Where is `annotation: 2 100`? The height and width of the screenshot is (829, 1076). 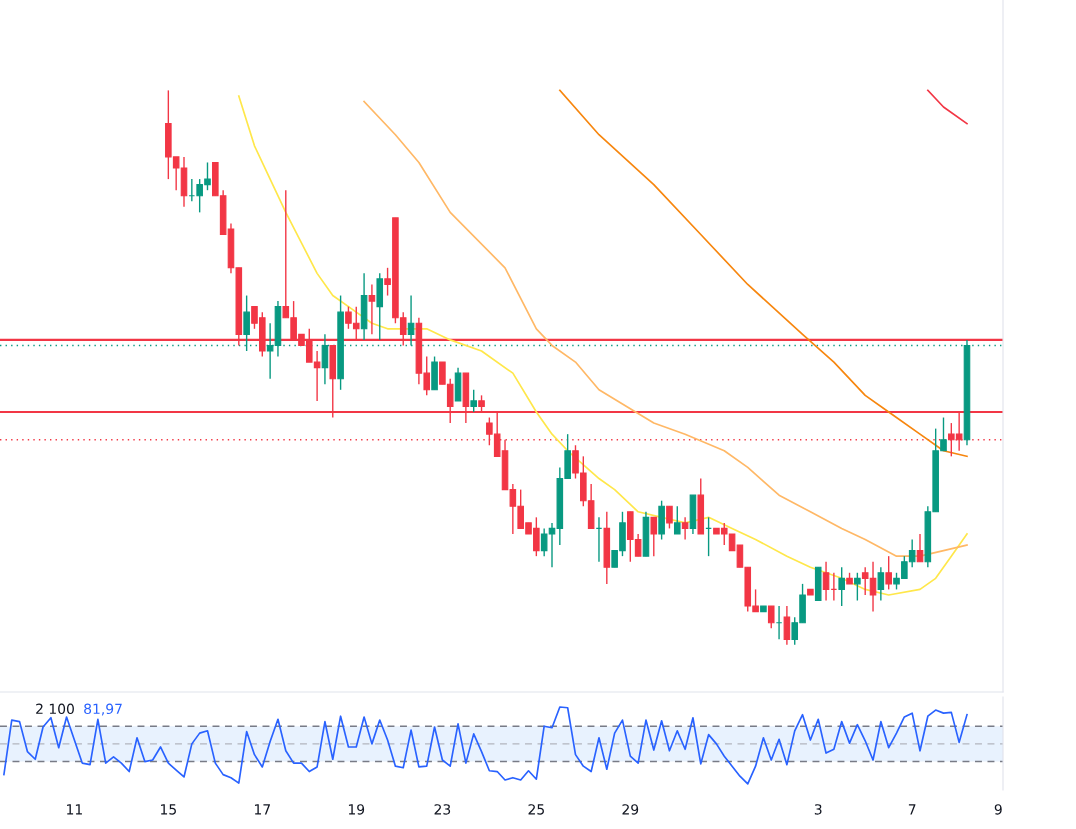
annotation: 2 100 is located at coordinates (55, 709).